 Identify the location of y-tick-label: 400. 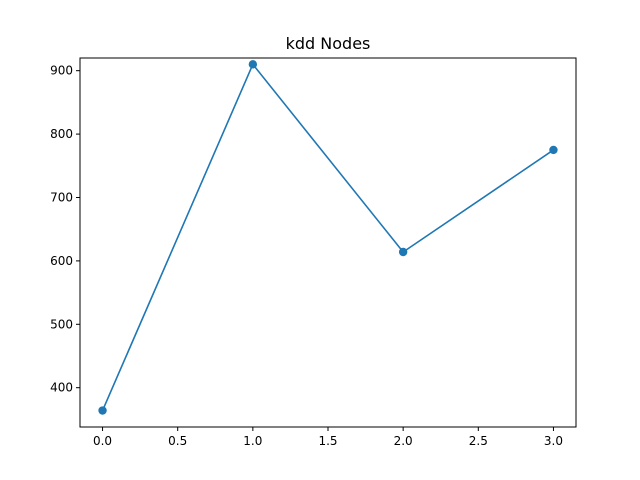
(61, 388).